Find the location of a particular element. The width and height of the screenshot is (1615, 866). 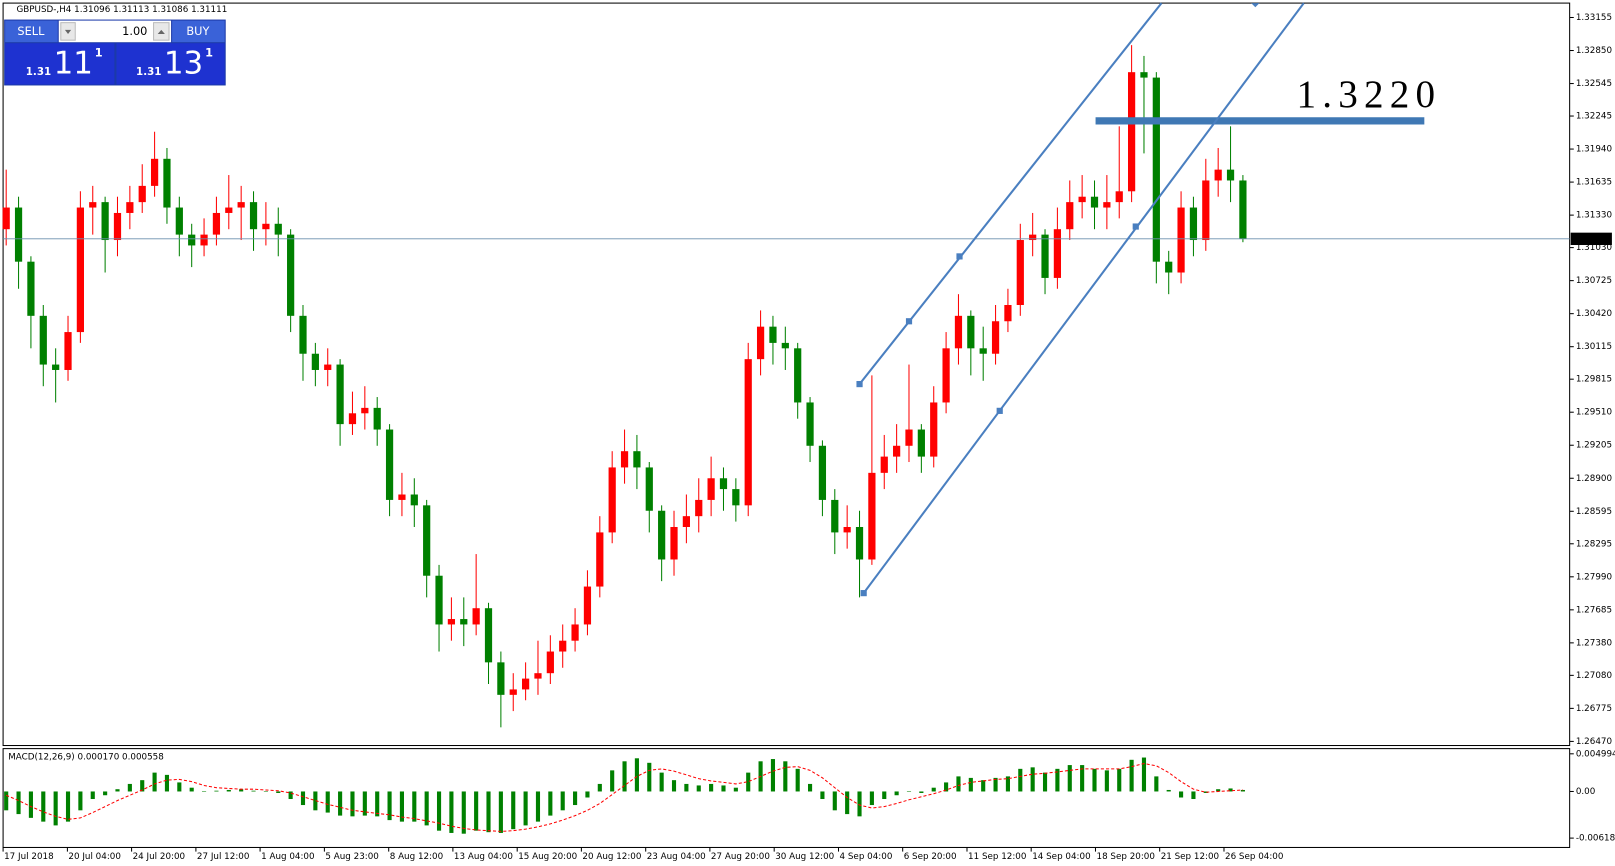

sell-price-frac: 1 is located at coordinates (99, 53).